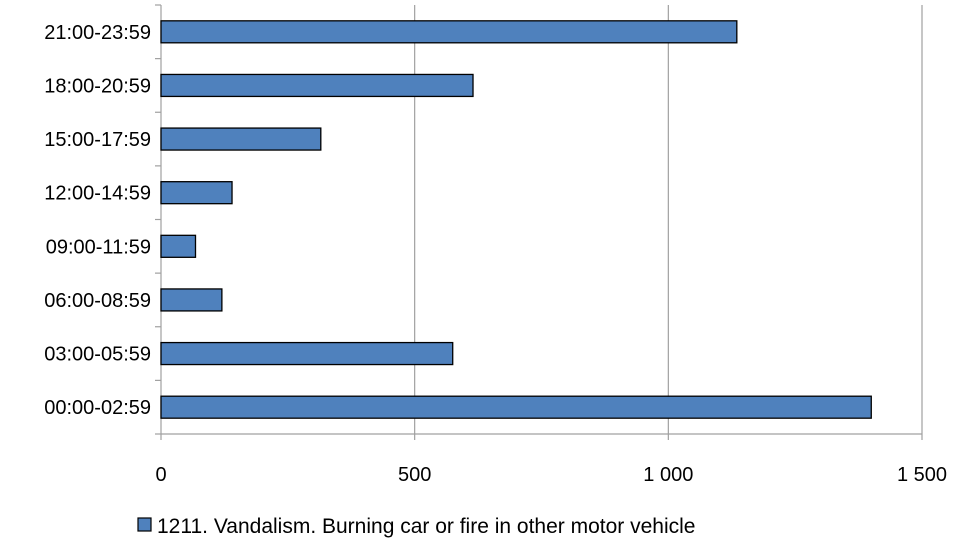 The height and width of the screenshot is (546, 957). I want to click on x-tick-label: 1 500, so click(922, 475).